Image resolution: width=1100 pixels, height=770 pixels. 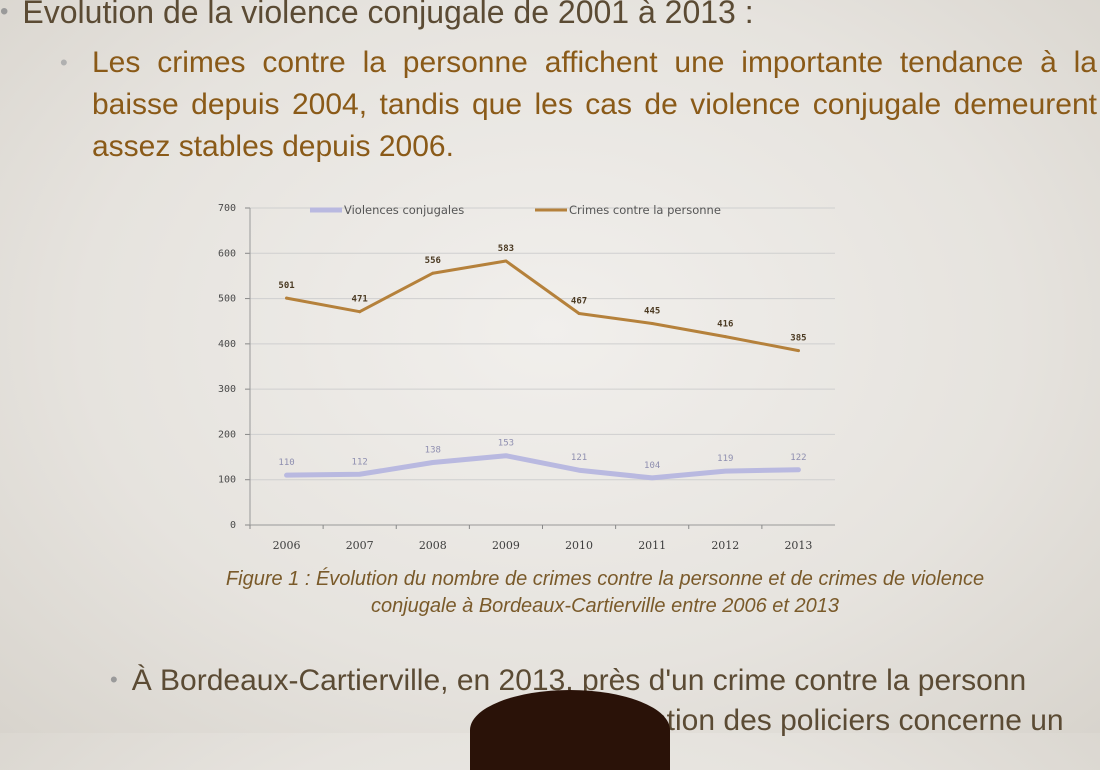 What do you see at coordinates (542, 306) in the screenshot?
I see `series-line-crimes` at bounding box center [542, 306].